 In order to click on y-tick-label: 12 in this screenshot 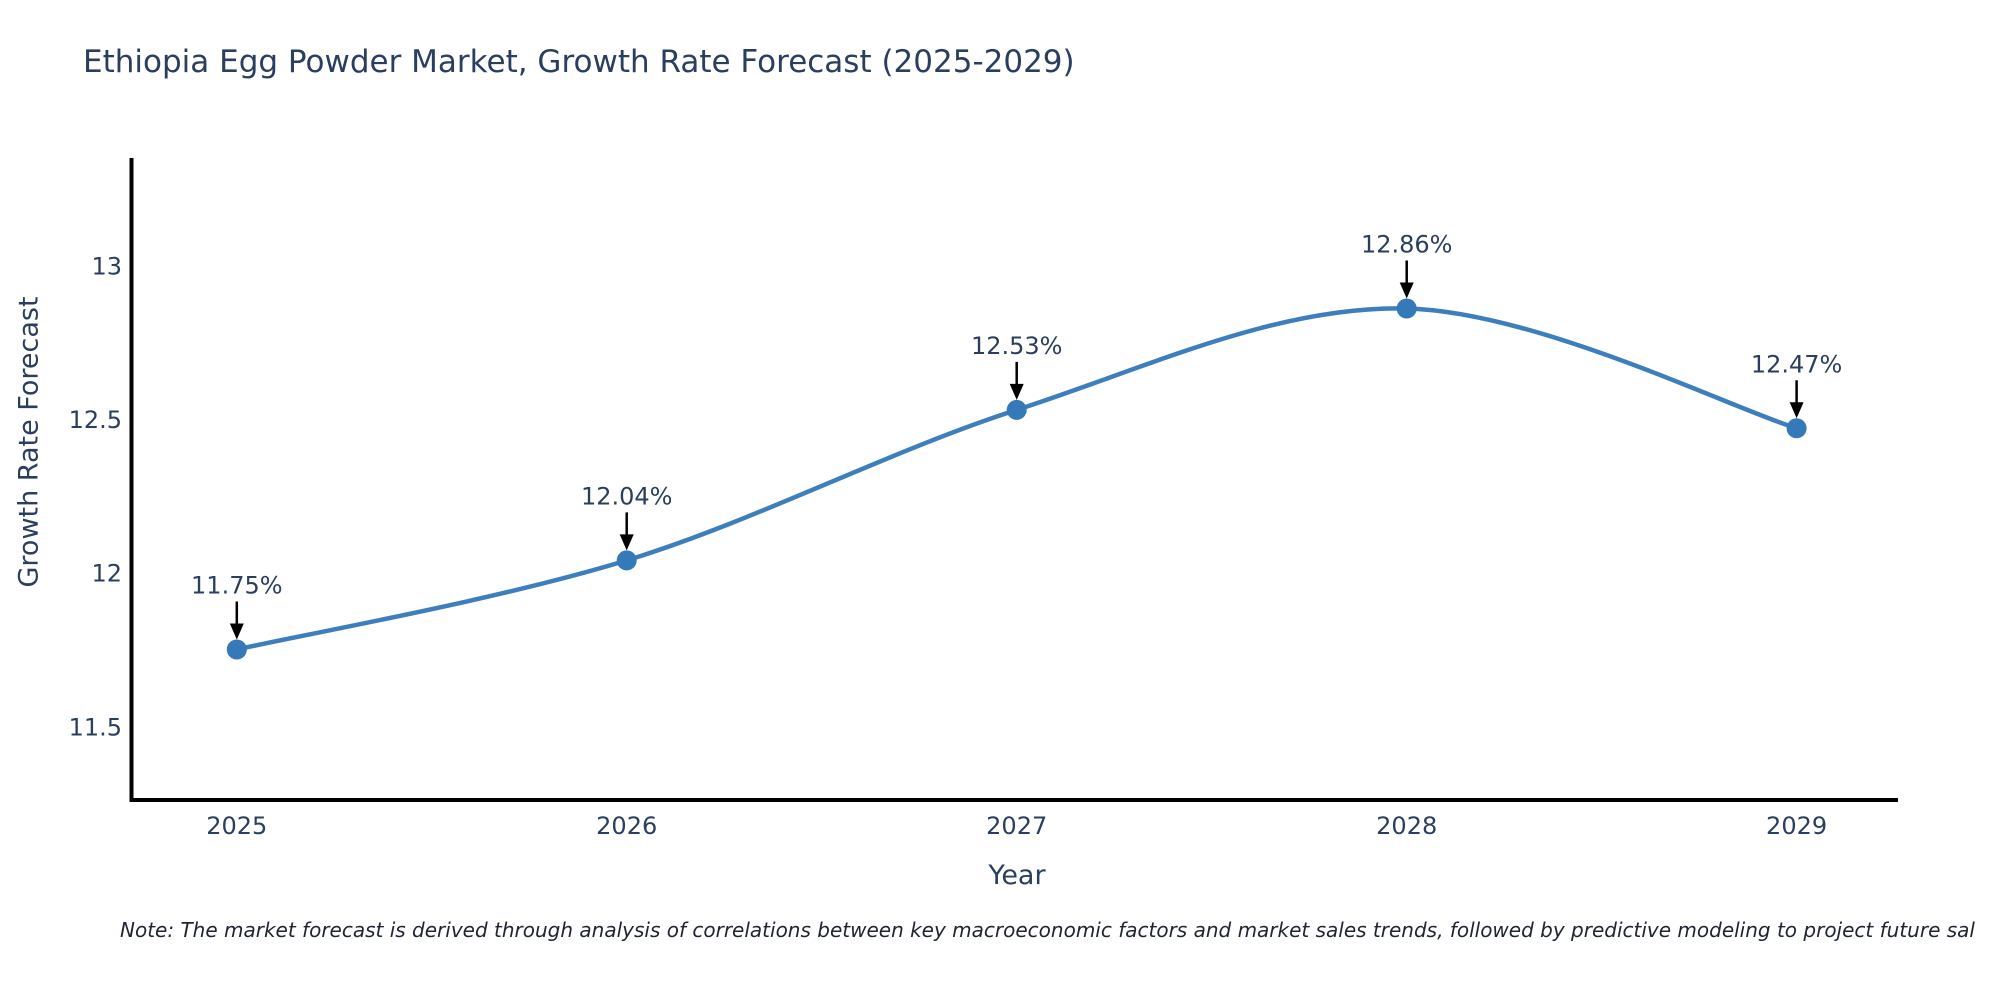, I will do `click(106, 574)`.